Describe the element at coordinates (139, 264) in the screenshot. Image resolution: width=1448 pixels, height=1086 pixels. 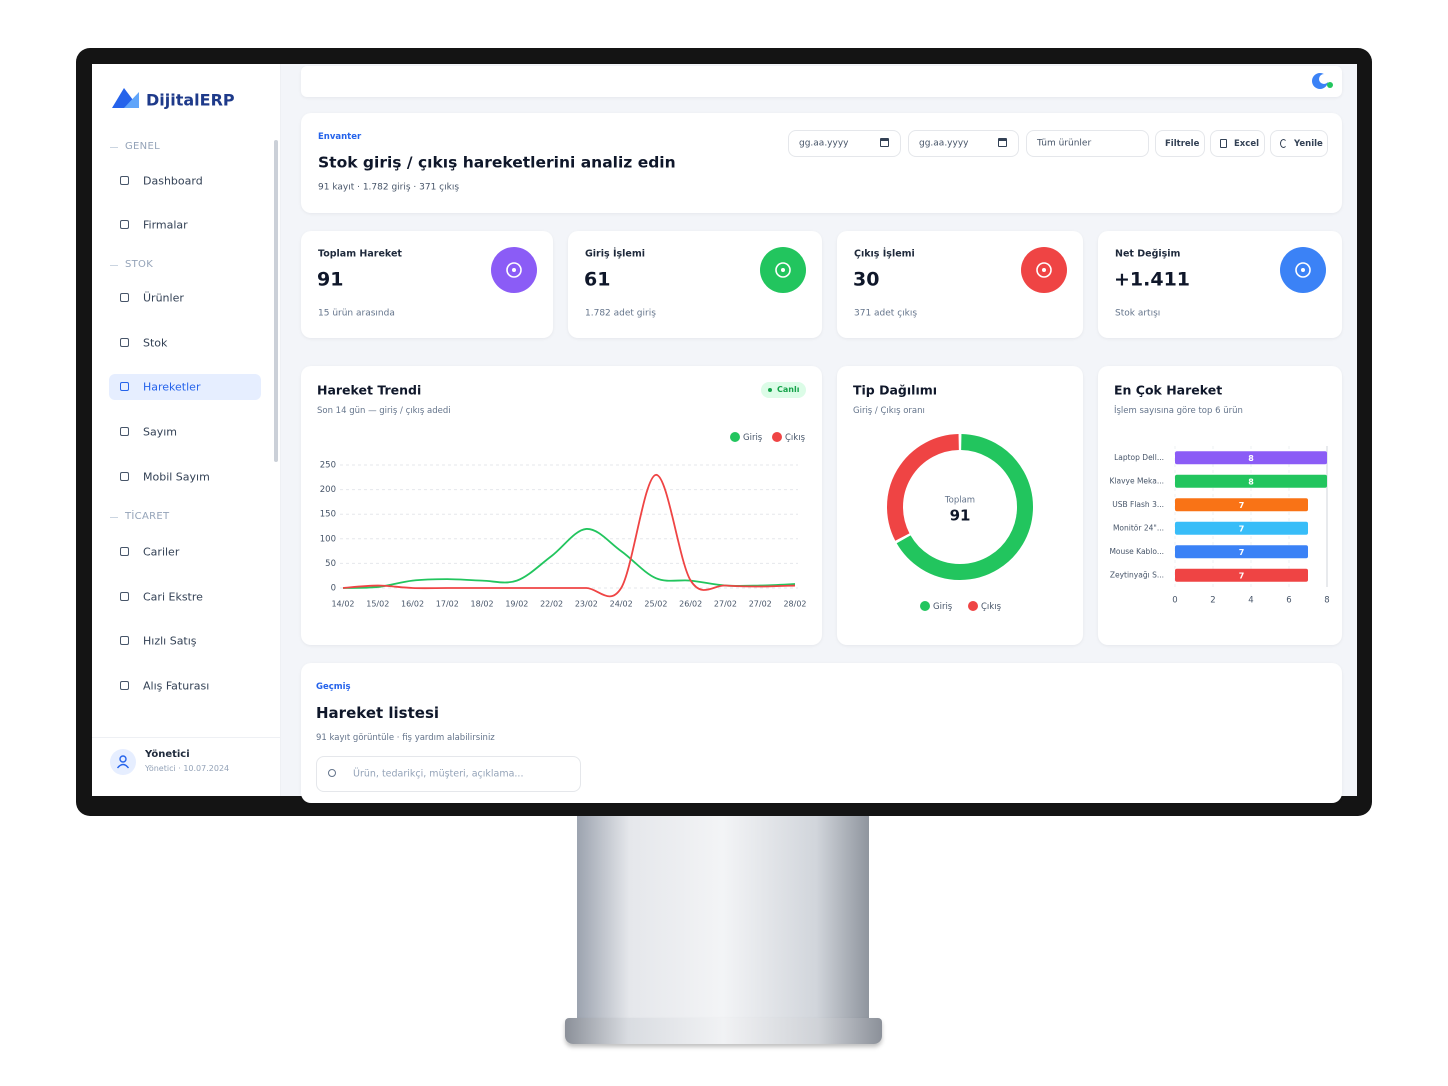
I see `section-title: STOK` at that location.